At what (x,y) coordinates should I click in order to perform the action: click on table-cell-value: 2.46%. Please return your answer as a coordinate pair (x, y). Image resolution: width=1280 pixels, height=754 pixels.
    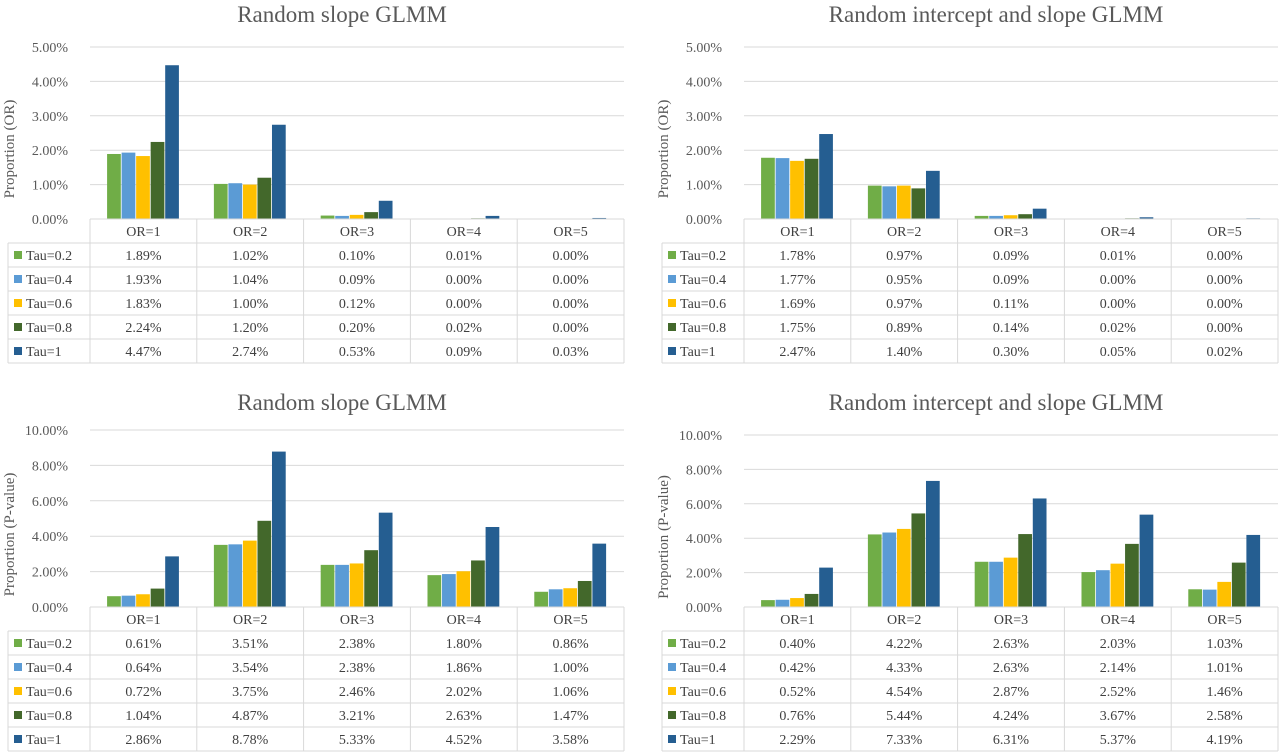
    Looking at the image, I should click on (357, 692).